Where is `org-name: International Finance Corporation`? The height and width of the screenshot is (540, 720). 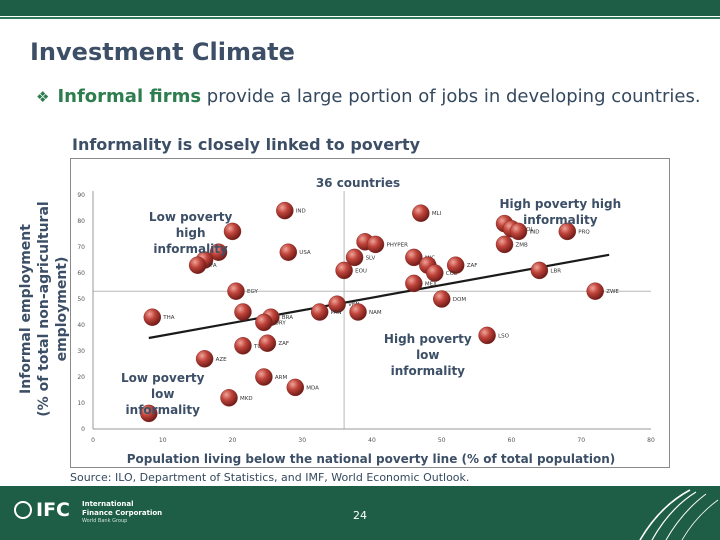 org-name: International Finance Corporation is located at coordinates (122, 509).